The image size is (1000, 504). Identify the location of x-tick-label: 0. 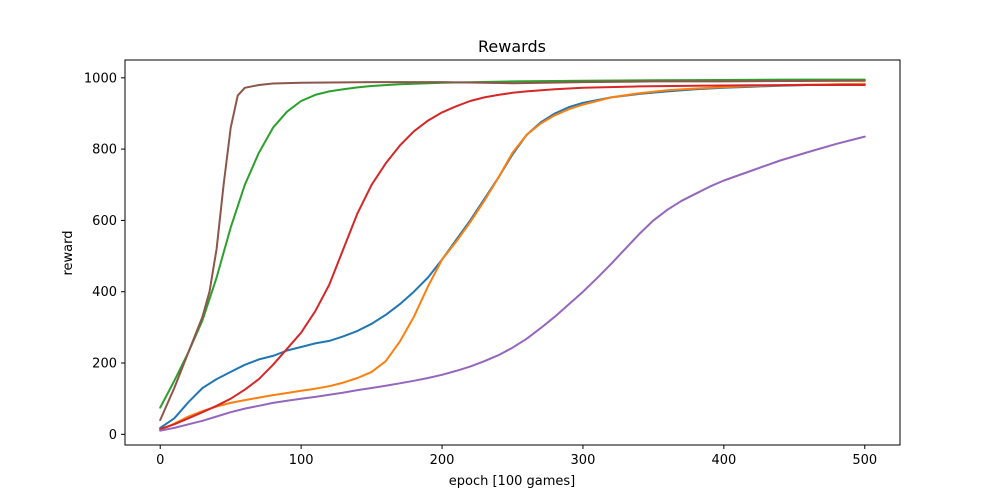
(160, 460).